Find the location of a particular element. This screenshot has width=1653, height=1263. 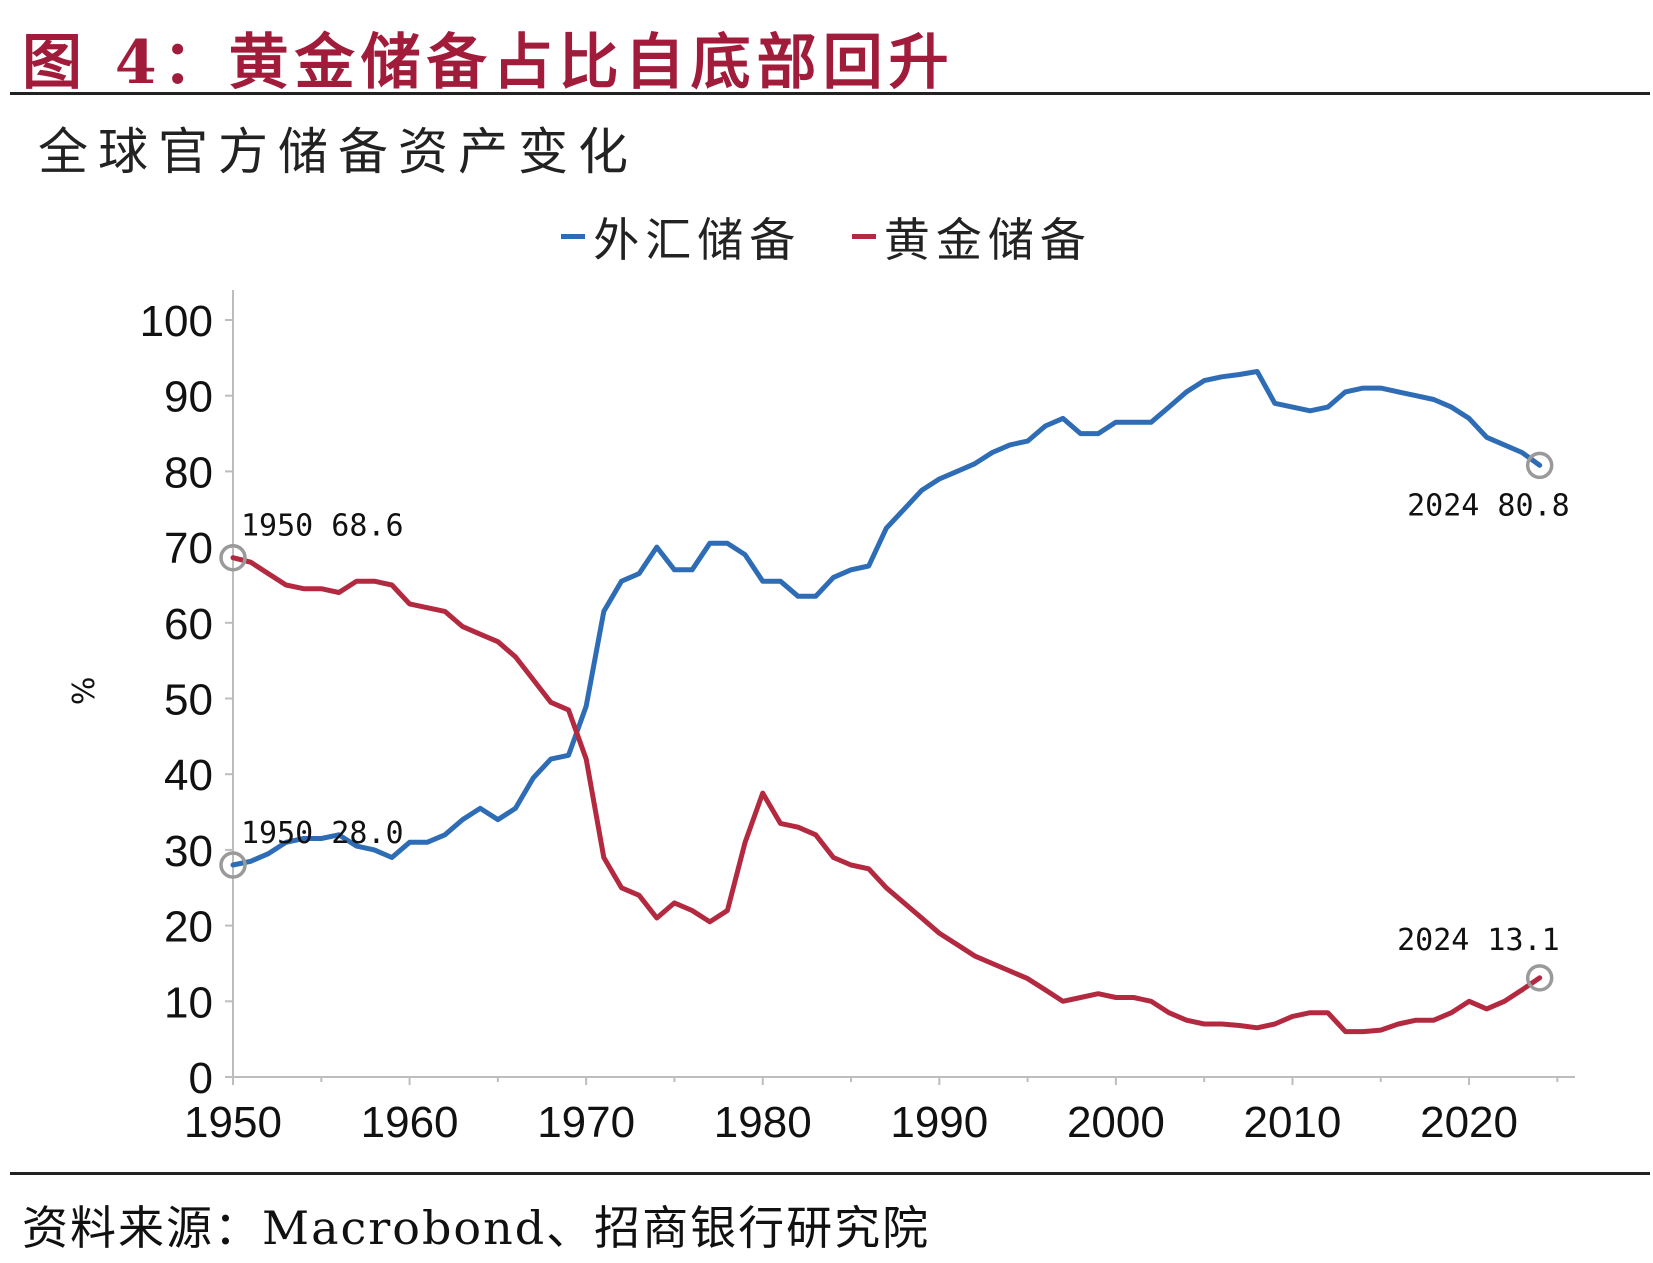

x-tick-label: 2000 is located at coordinates (1116, 1122).